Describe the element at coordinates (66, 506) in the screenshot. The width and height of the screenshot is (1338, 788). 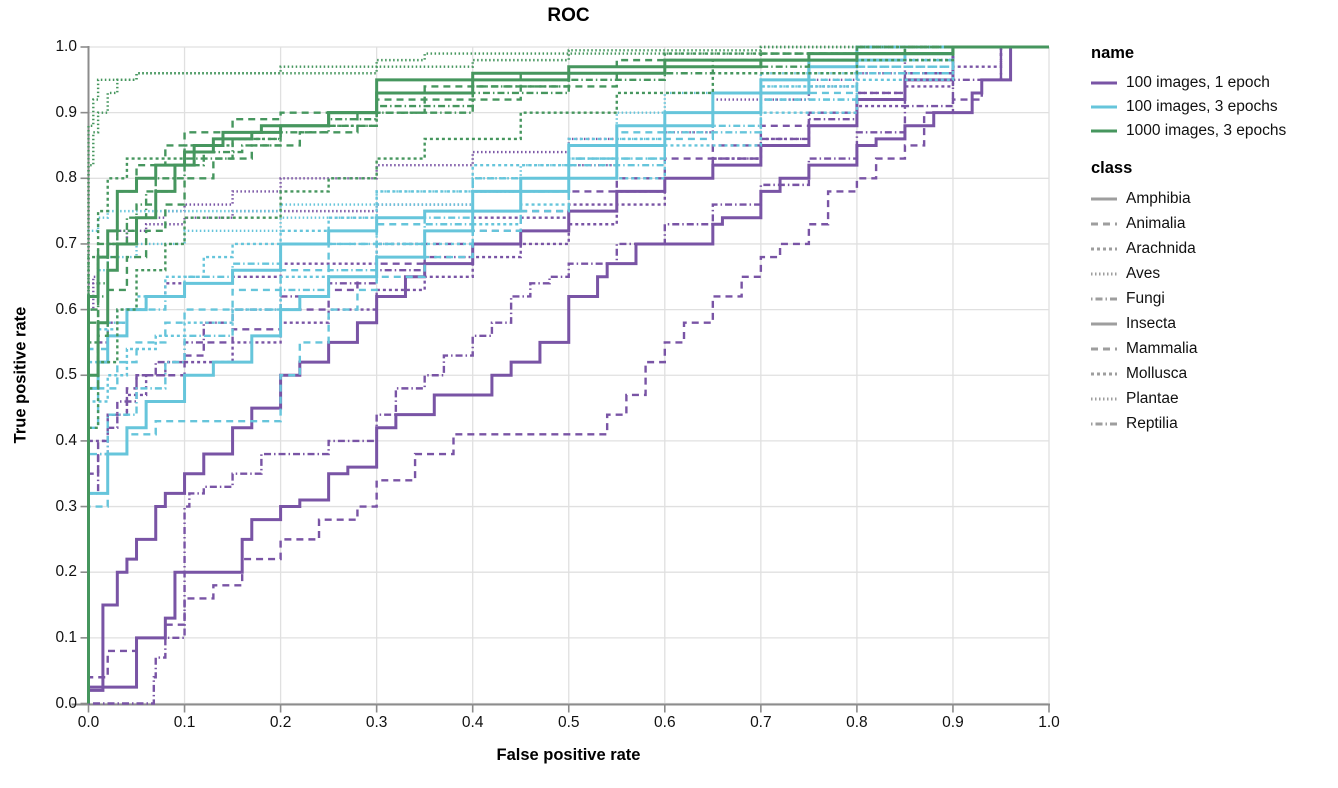
I see `y-tick-label: 0.3` at that location.